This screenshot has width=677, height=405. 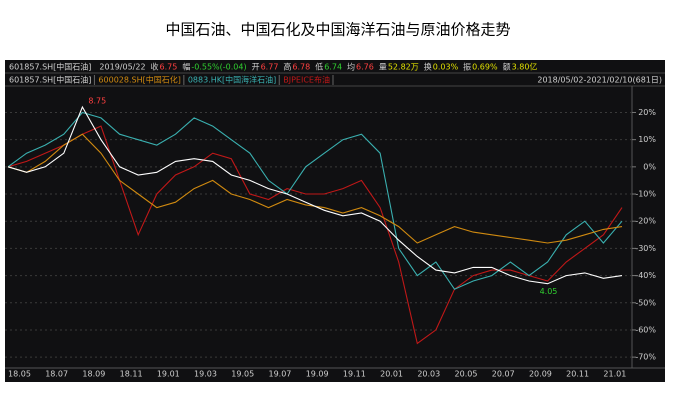 I want to click on x-tick-label: 21.01, so click(x=614, y=374).